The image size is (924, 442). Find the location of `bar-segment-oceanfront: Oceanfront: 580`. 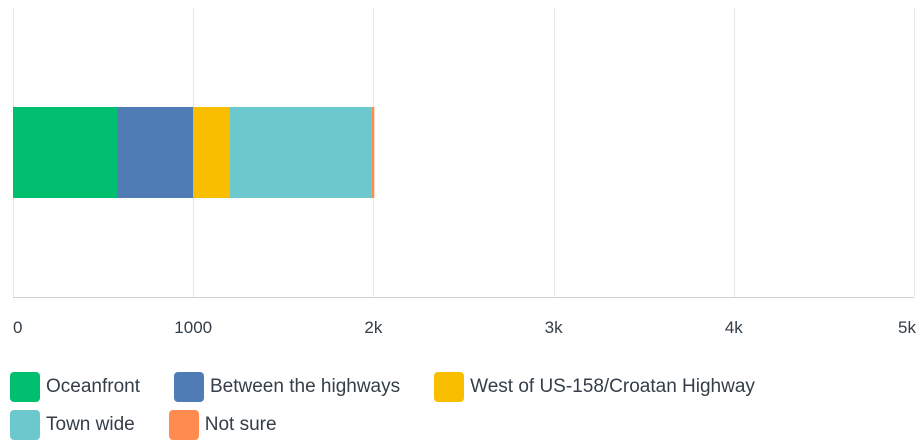

bar-segment-oceanfront: Oceanfront: 580 is located at coordinates (65, 152).